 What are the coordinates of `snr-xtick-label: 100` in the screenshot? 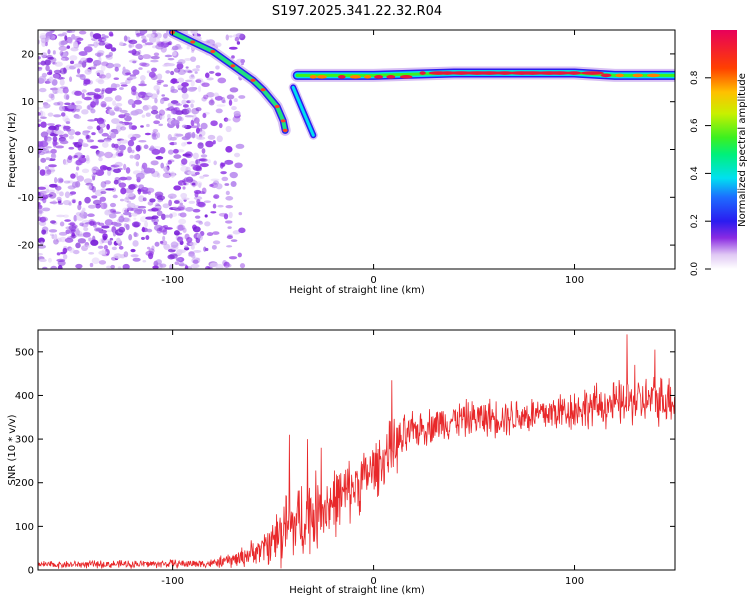 It's located at (574, 581).